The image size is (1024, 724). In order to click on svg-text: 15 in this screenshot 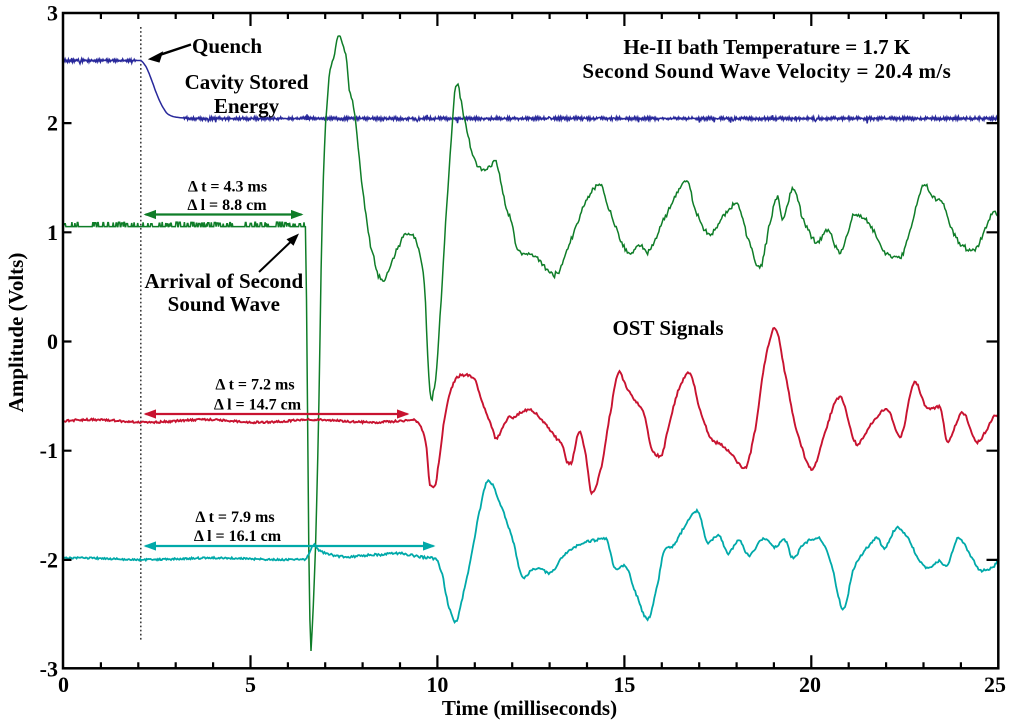, I will do `click(624, 684)`.